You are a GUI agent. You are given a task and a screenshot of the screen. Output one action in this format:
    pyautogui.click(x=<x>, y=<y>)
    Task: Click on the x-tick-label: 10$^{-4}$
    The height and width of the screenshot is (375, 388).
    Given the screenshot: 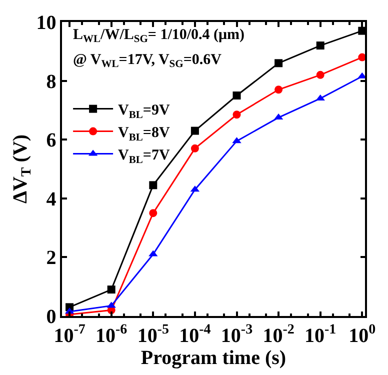 What is the action you would take?
    pyautogui.click(x=195, y=334)
    